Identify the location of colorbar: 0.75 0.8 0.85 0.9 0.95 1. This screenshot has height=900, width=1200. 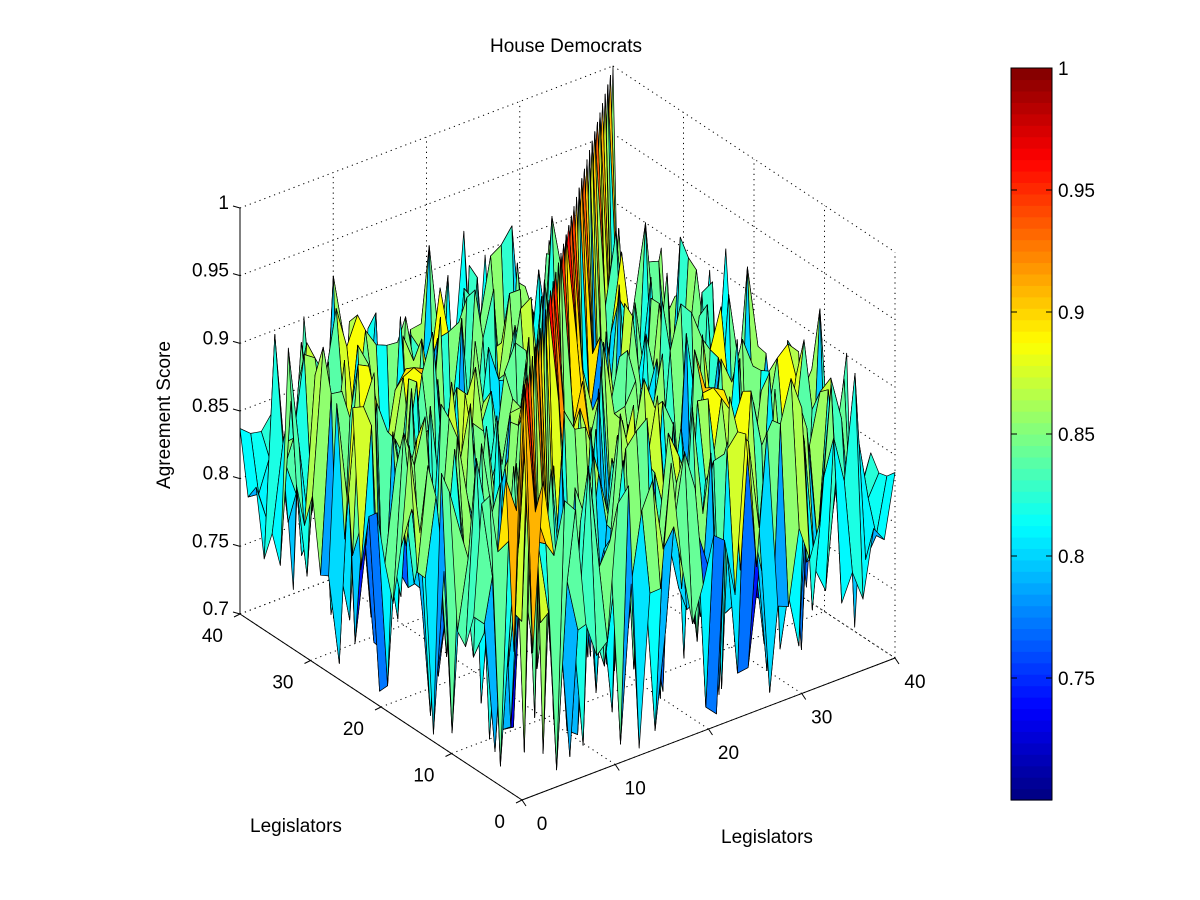
(1052, 430).